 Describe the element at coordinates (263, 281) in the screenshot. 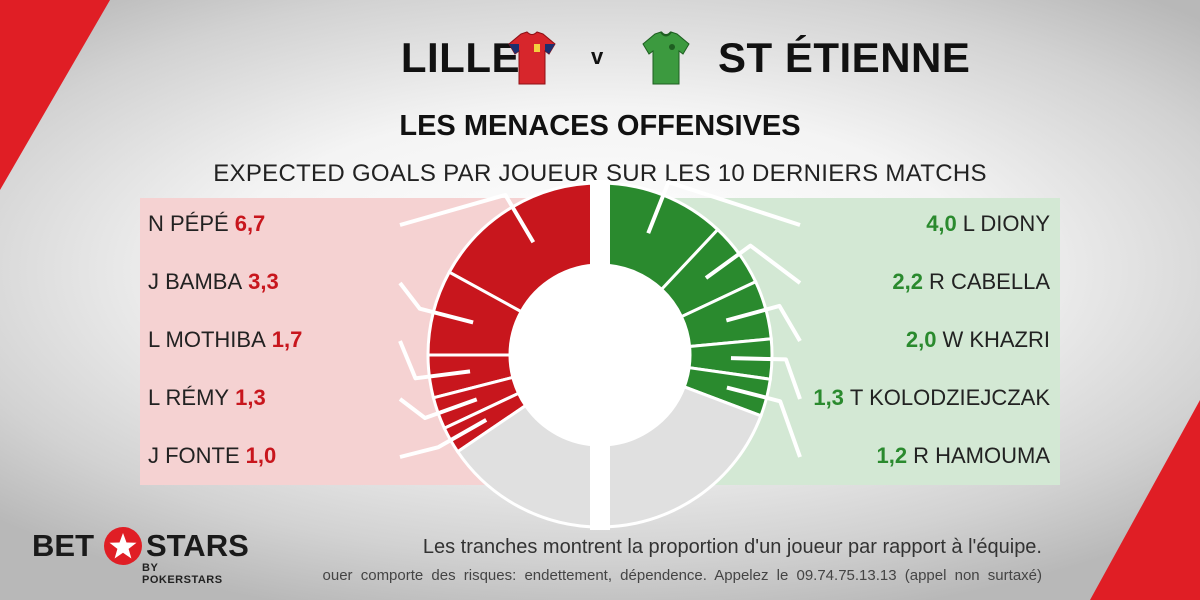

I see `player-xg: 3,3` at that location.